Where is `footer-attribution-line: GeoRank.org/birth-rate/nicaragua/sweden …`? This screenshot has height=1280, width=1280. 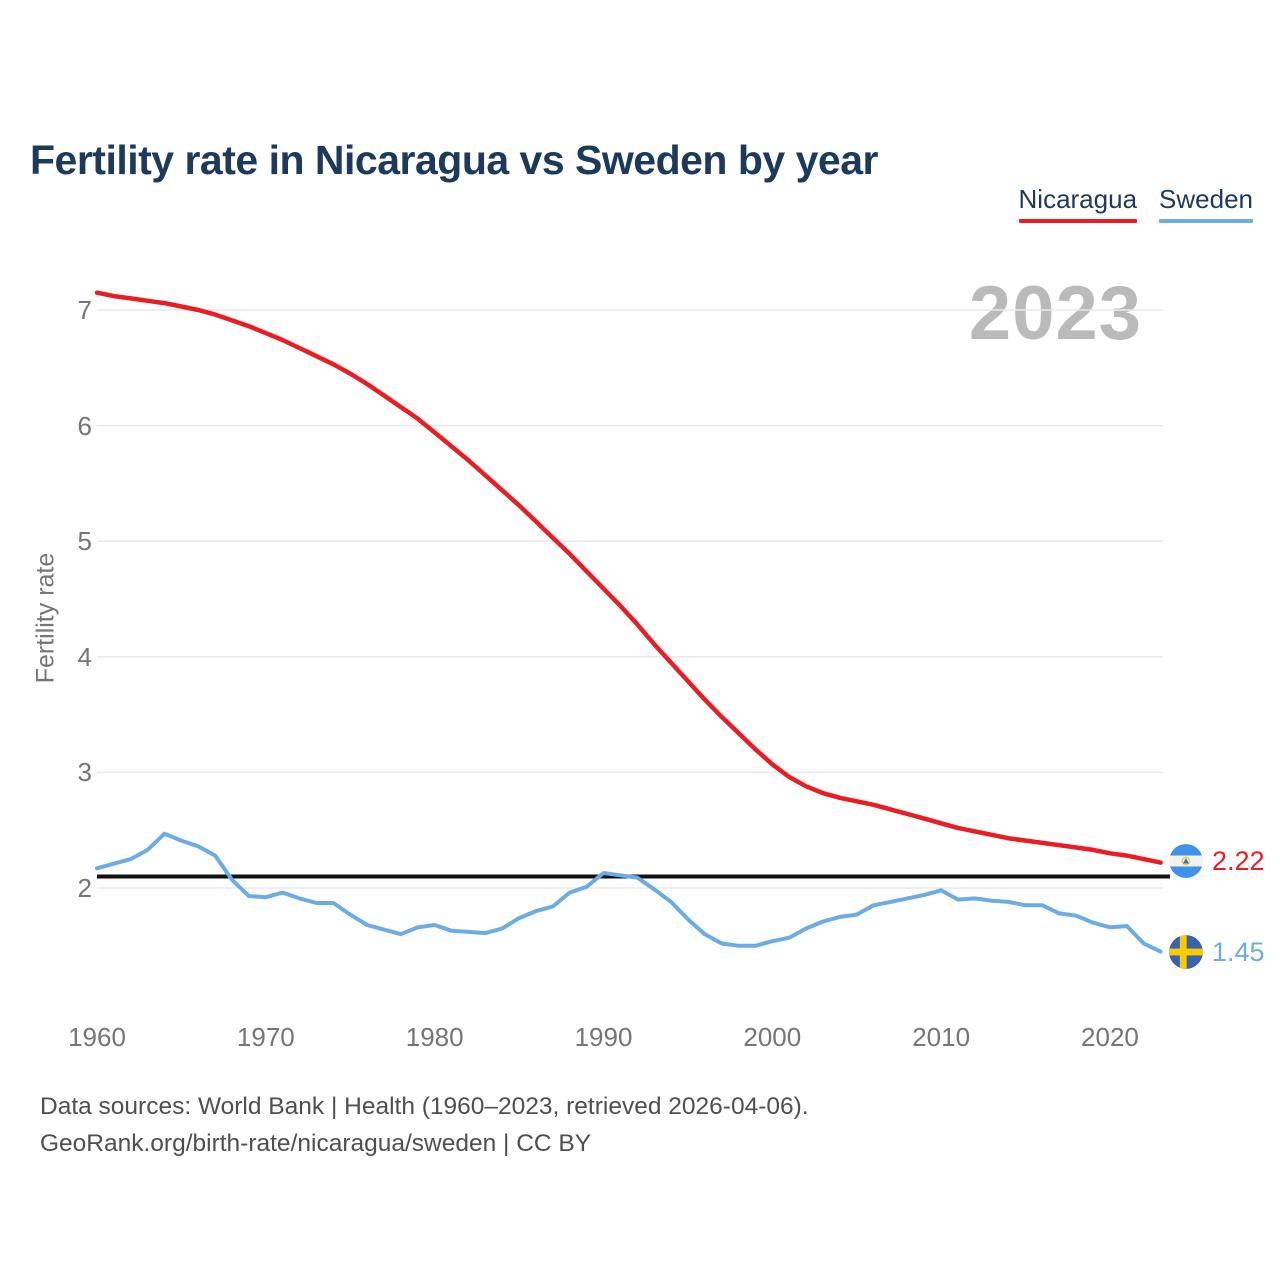
footer-attribution-line: GeoRank.org/birth-rate/nicaragua/sweden … is located at coordinates (316, 1143).